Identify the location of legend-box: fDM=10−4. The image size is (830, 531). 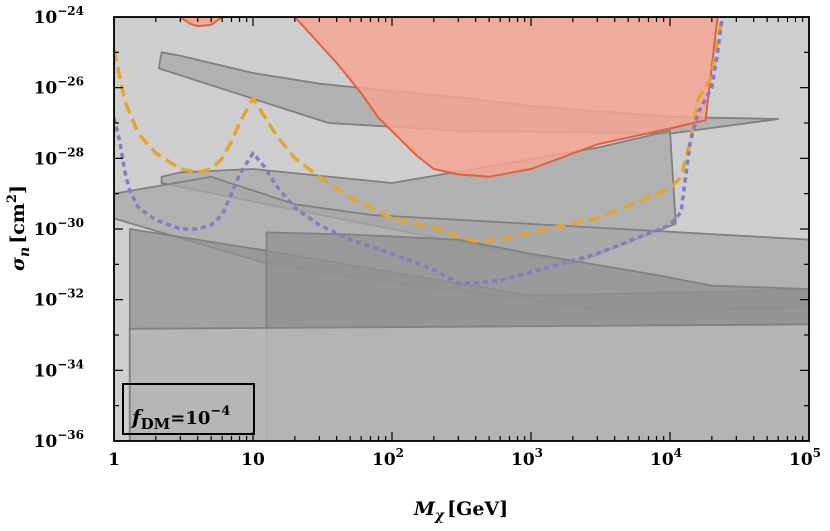
(188, 409).